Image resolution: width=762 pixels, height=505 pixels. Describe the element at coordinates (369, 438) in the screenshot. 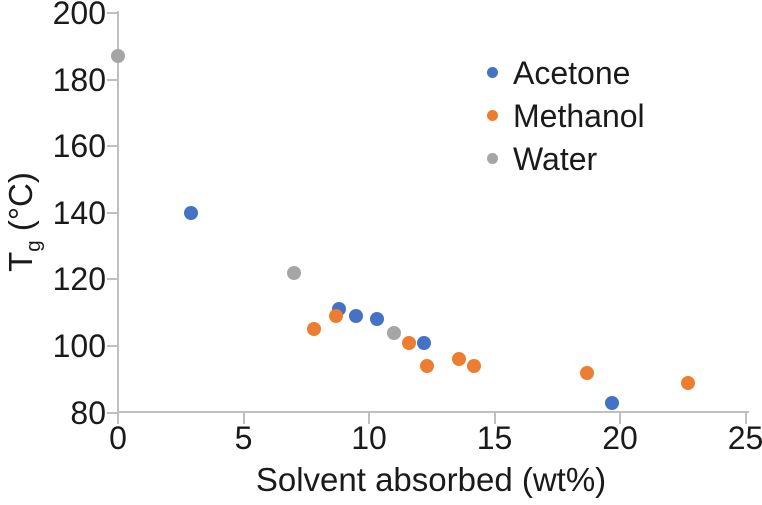

I see `x-tick-label-10: 10` at that location.